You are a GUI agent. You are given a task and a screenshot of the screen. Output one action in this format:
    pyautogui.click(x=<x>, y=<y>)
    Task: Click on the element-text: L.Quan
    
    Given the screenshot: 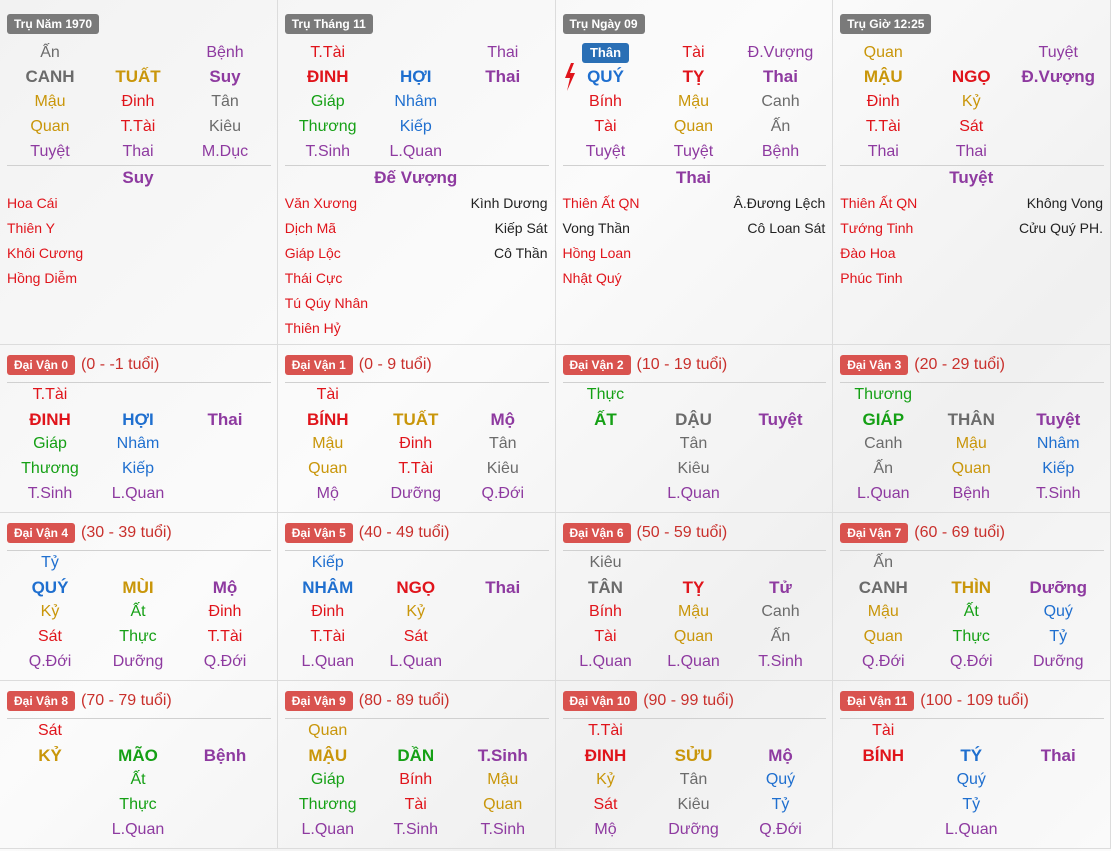 What is the action you would take?
    pyautogui.click(x=327, y=829)
    